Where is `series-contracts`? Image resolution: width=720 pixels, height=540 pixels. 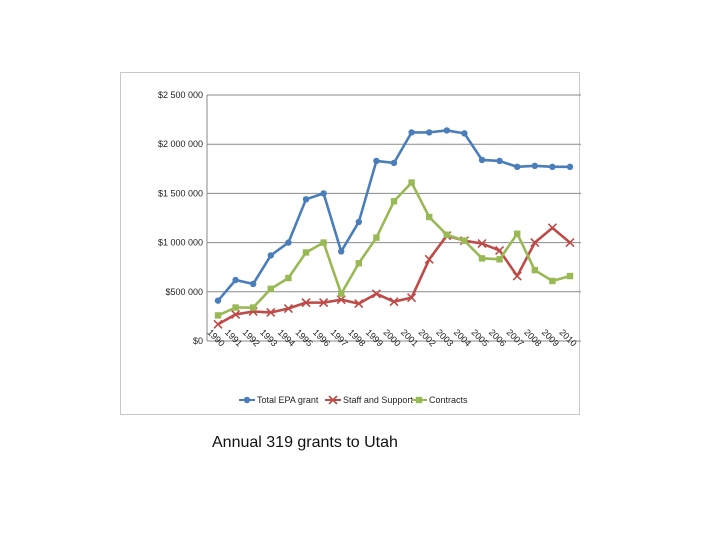 series-contracts is located at coordinates (394, 249).